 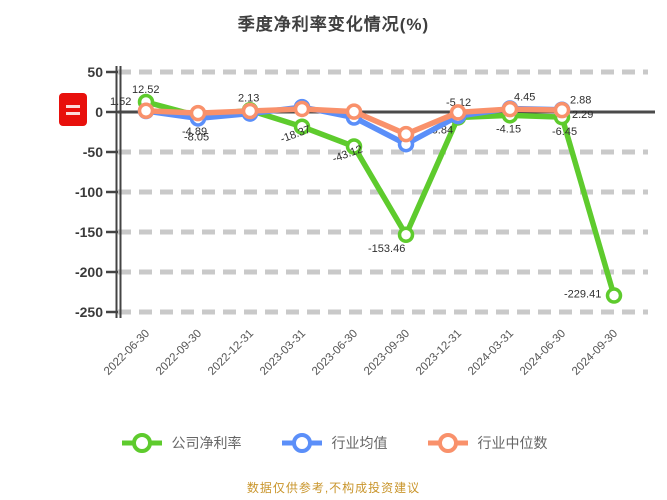 What do you see at coordinates (386, 249) in the screenshot?
I see `data-label: -153.46` at bounding box center [386, 249].